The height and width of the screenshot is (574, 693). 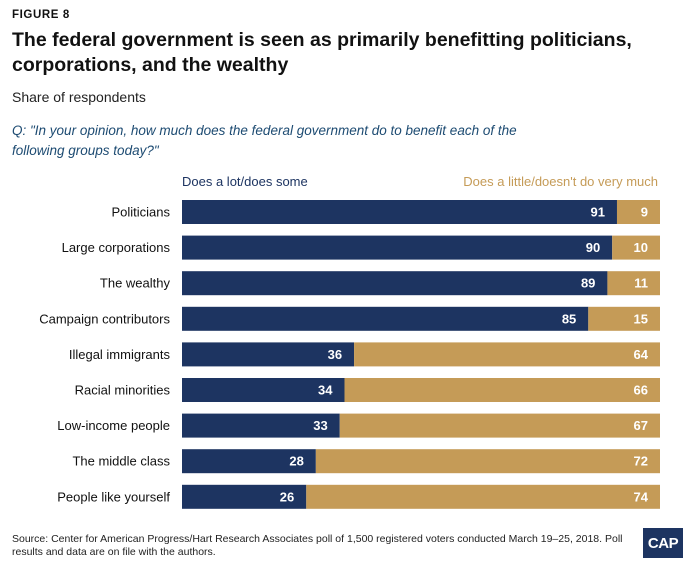 I want to click on bar-does-a-little-the-middle-class, so click(x=487, y=461).